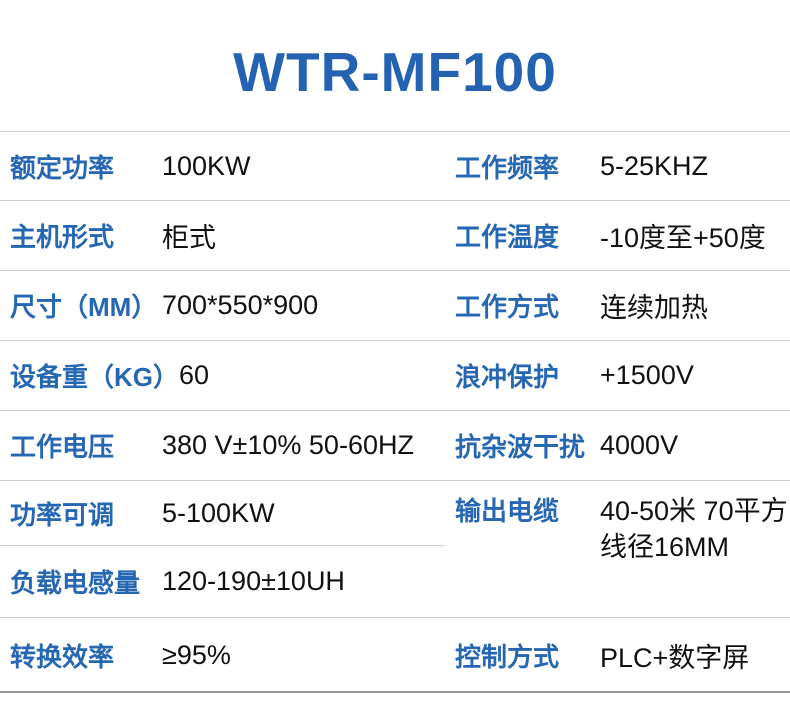  What do you see at coordinates (288, 445) in the screenshot?
I see `spec-value: 380 V±10% 50-60HZ` at bounding box center [288, 445].